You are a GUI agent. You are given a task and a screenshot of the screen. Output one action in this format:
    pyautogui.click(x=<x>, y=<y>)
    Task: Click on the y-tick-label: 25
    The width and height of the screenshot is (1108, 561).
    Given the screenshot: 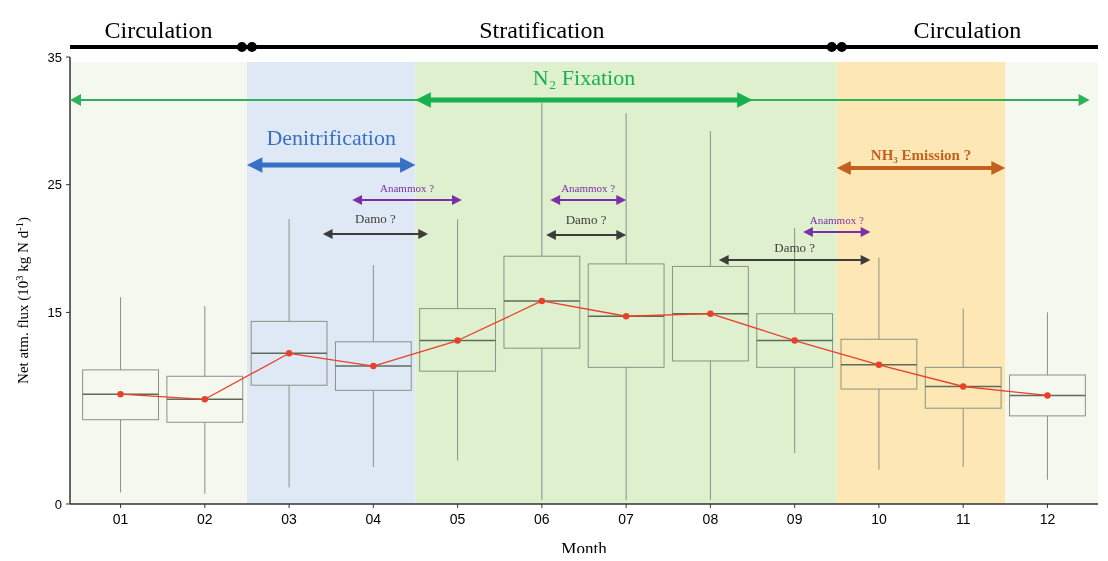 What is the action you would take?
    pyautogui.click(x=54, y=185)
    